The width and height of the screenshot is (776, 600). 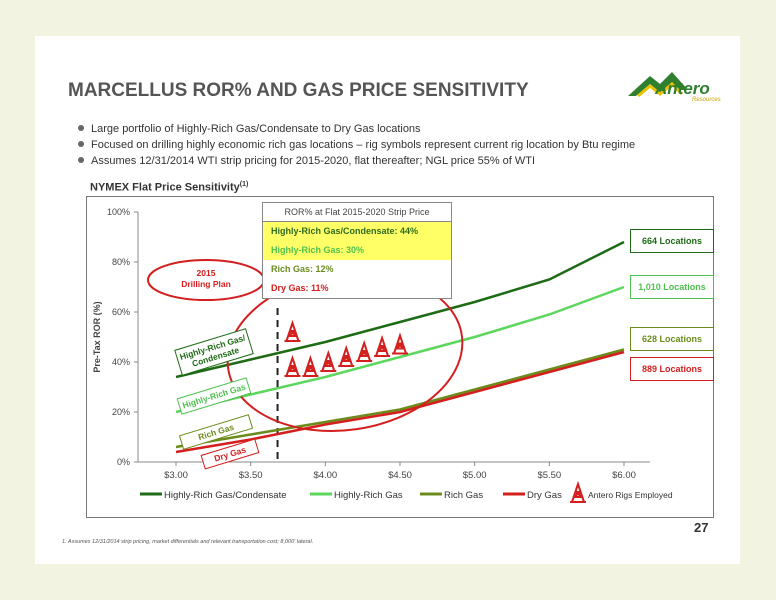 I want to click on y-tick-label: 20%, so click(x=121, y=412).